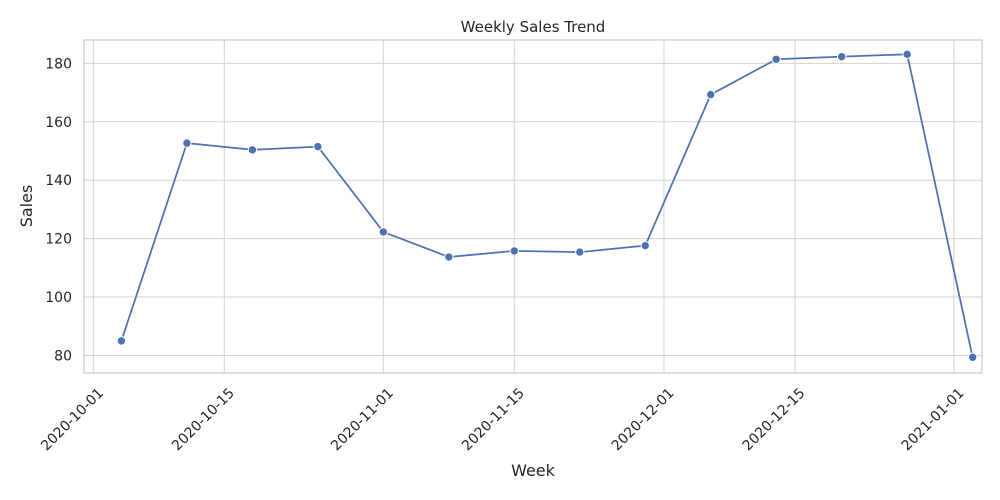 This screenshot has width=1000, height=500. What do you see at coordinates (58, 64) in the screenshot?
I see `y-tick-label: 180` at bounding box center [58, 64].